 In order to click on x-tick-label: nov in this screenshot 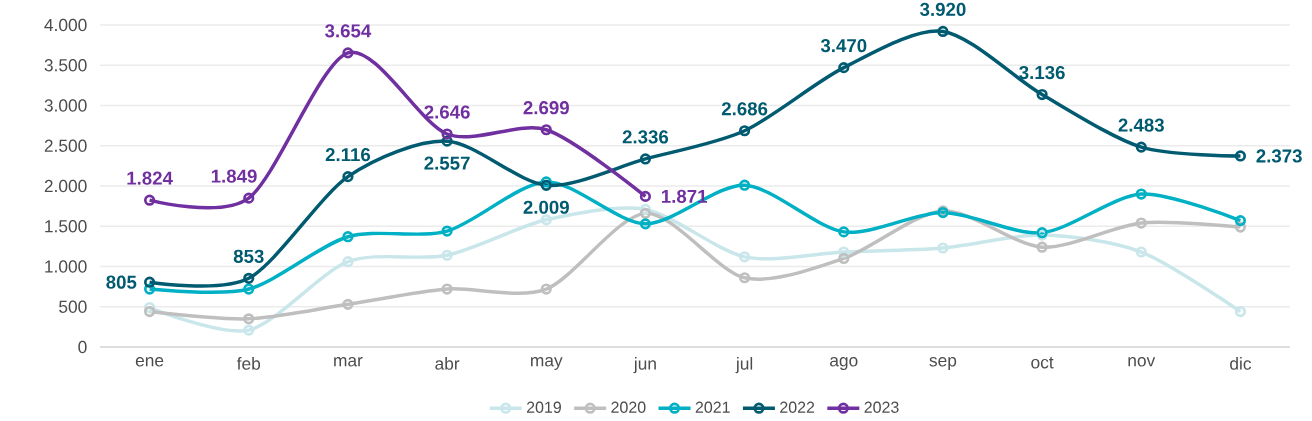, I will do `click(1142, 362)`.